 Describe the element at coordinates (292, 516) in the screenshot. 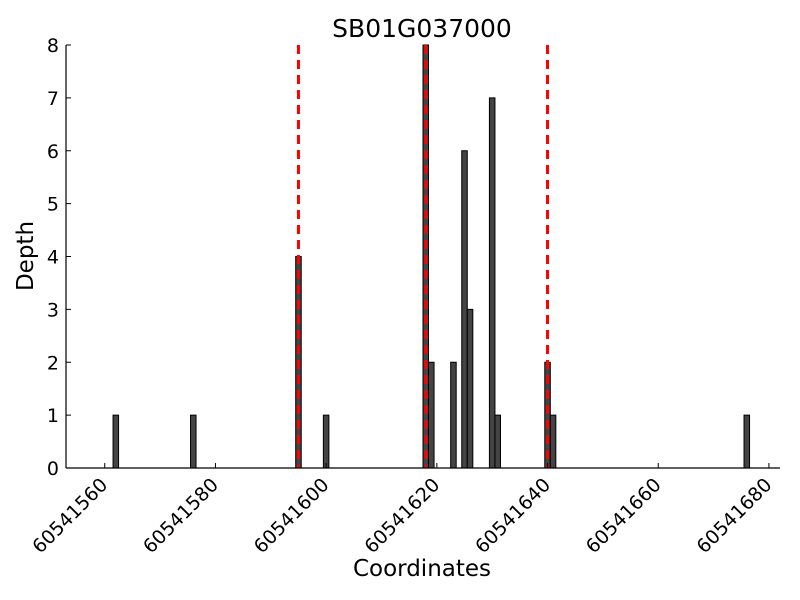

I see `x-tick-label-2: 60541600` at that location.